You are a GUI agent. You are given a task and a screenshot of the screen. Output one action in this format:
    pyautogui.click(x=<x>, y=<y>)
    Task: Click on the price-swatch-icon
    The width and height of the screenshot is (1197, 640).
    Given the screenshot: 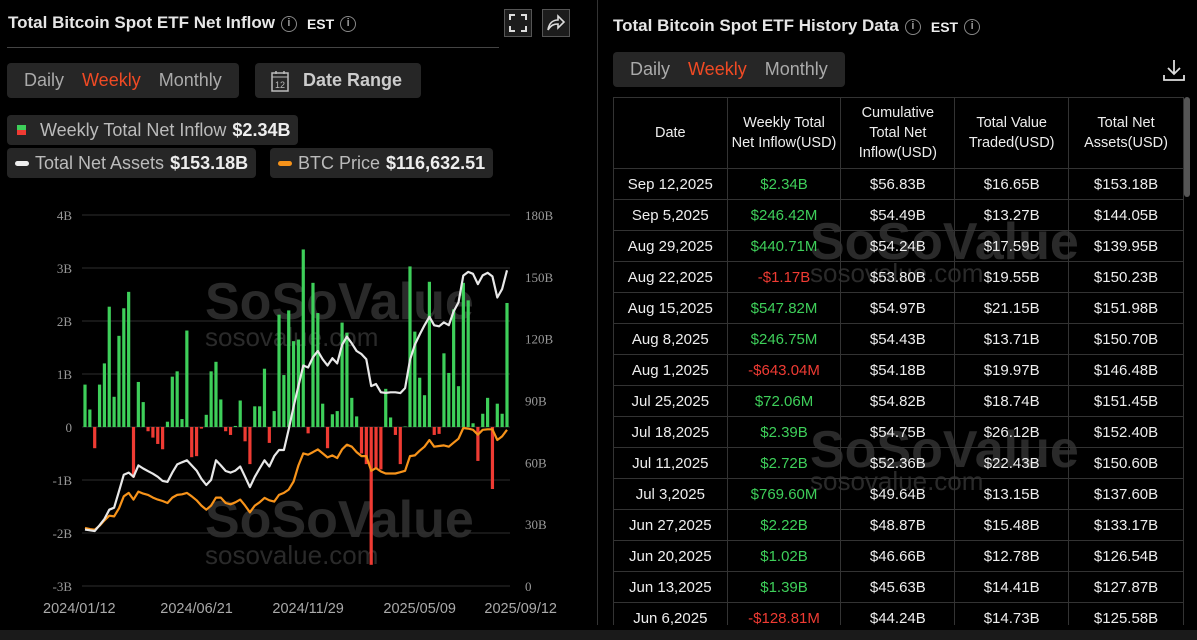 What is the action you would take?
    pyautogui.click(x=285, y=163)
    